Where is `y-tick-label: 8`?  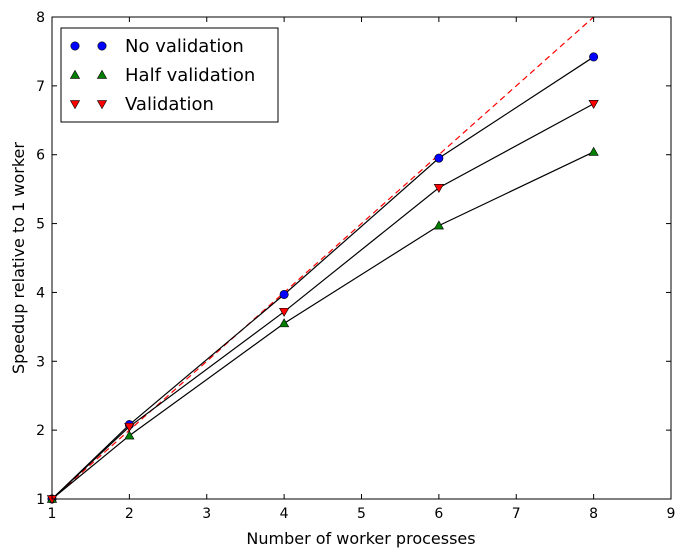
y-tick-label: 8 is located at coordinates (40, 18).